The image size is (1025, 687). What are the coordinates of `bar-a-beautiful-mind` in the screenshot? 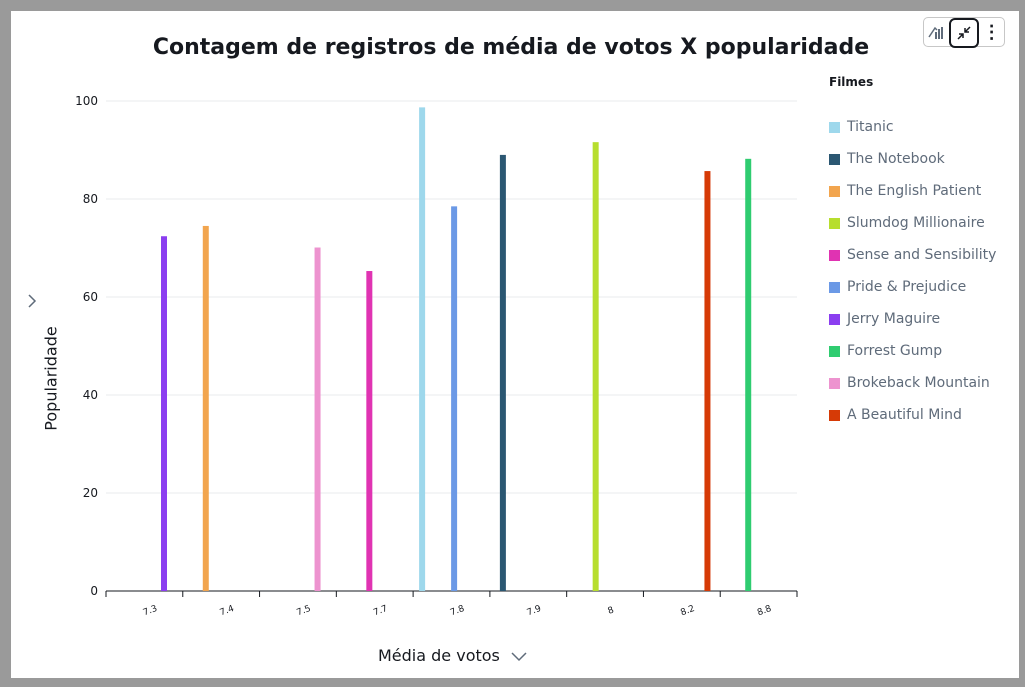 It's located at (707, 381).